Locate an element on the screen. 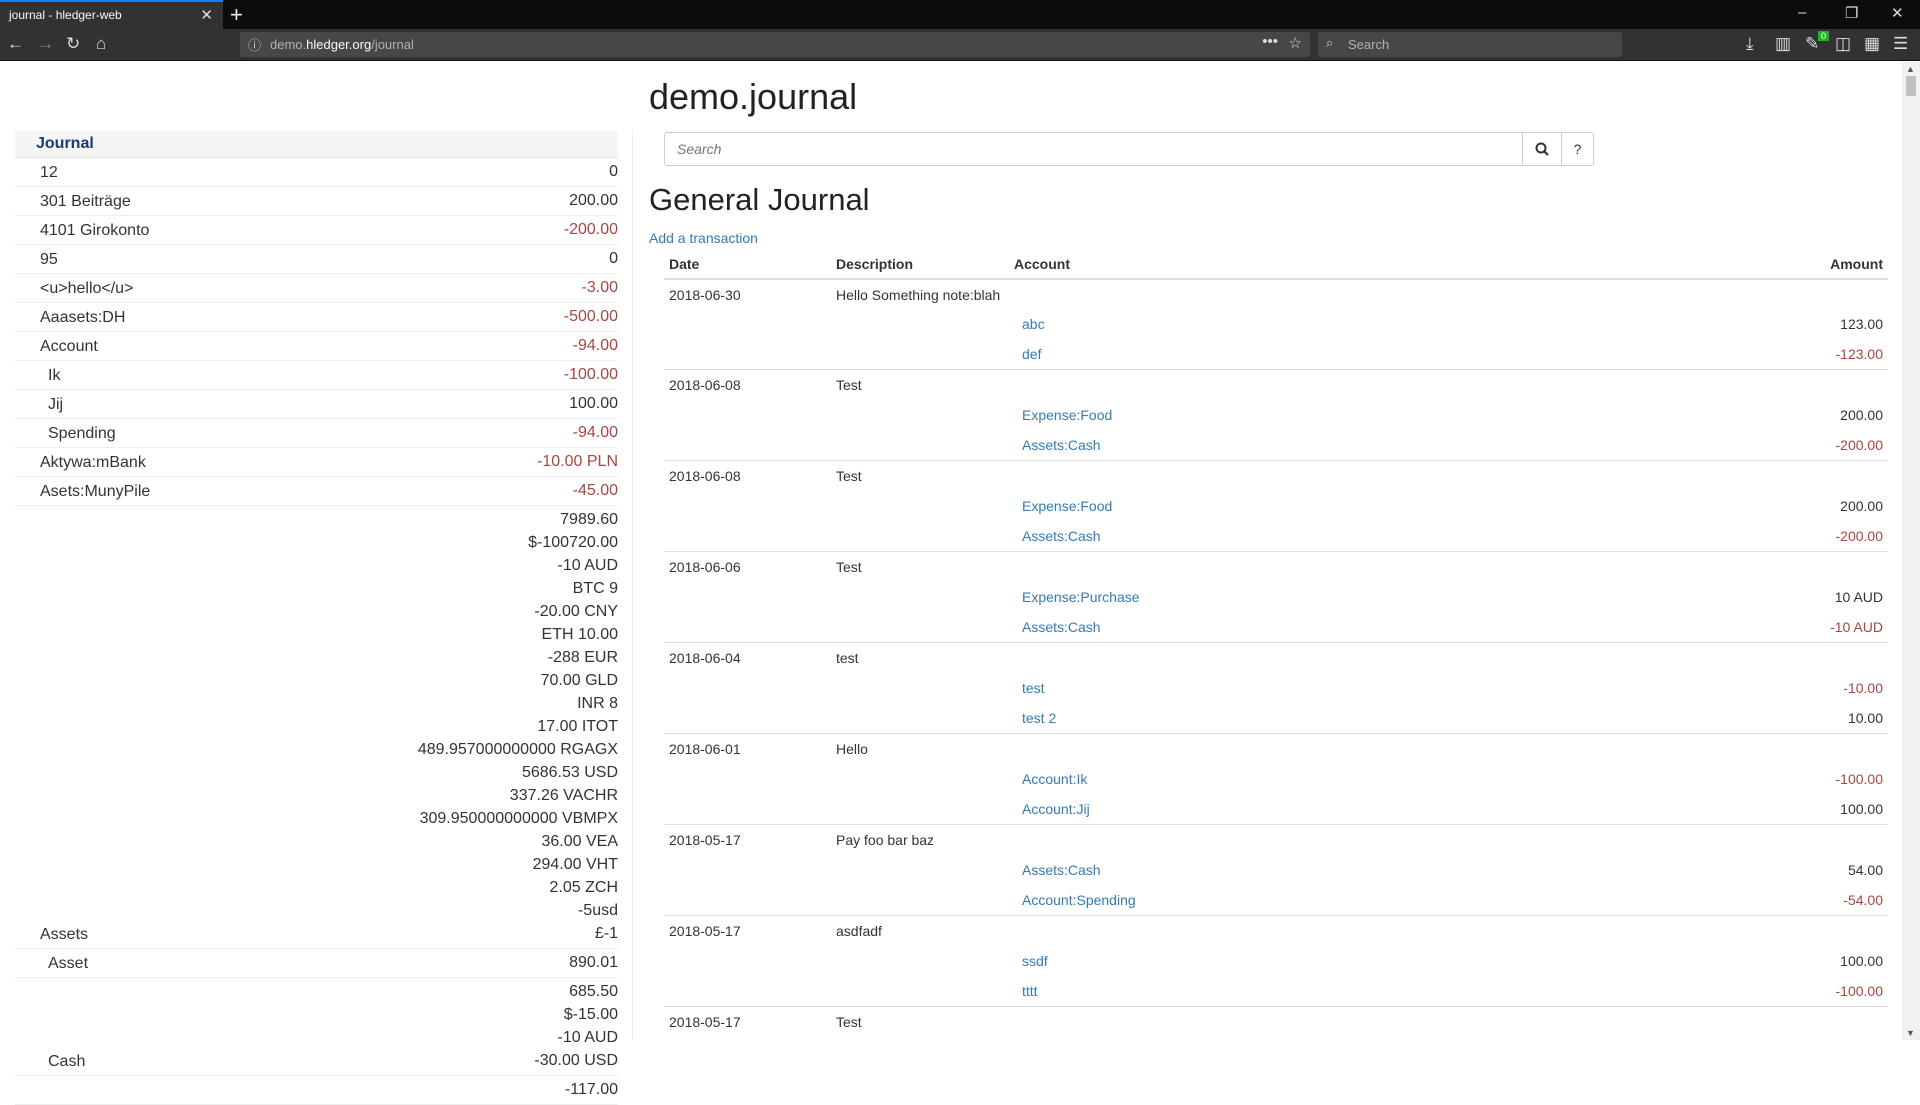  posting-amount: -200.00 is located at coordinates (1859, 536).